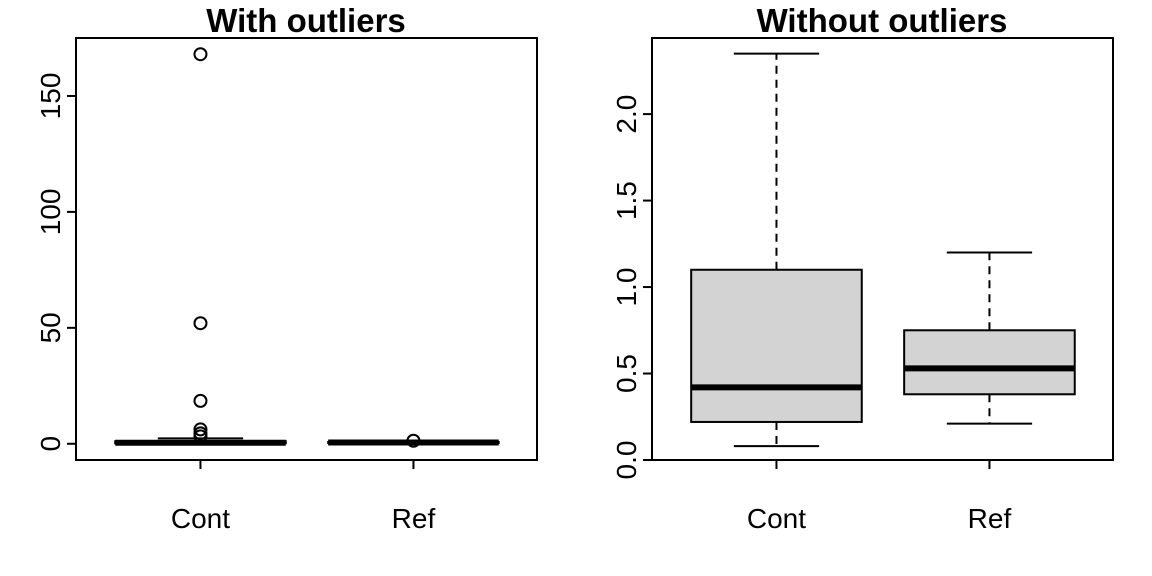  What do you see at coordinates (990, 518) in the screenshot?
I see `right-x-tick-label: Ref` at bounding box center [990, 518].